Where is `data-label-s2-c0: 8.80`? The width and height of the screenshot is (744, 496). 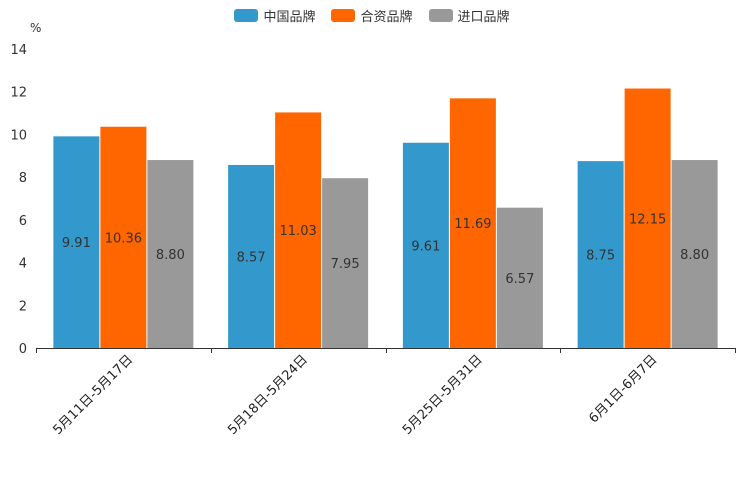
data-label-s2-c0: 8.80 is located at coordinates (170, 255).